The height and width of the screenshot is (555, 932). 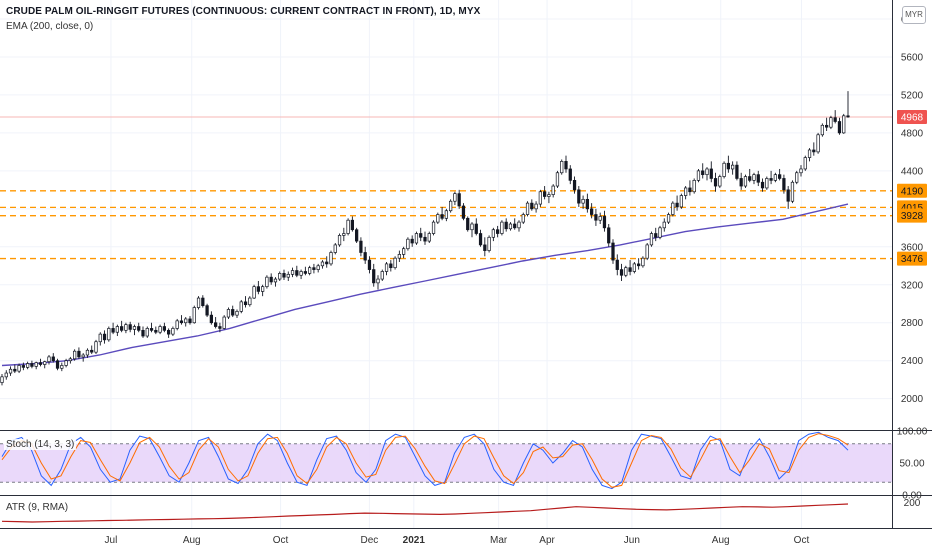 I want to click on time-tick-label: 2021, so click(x=414, y=540).